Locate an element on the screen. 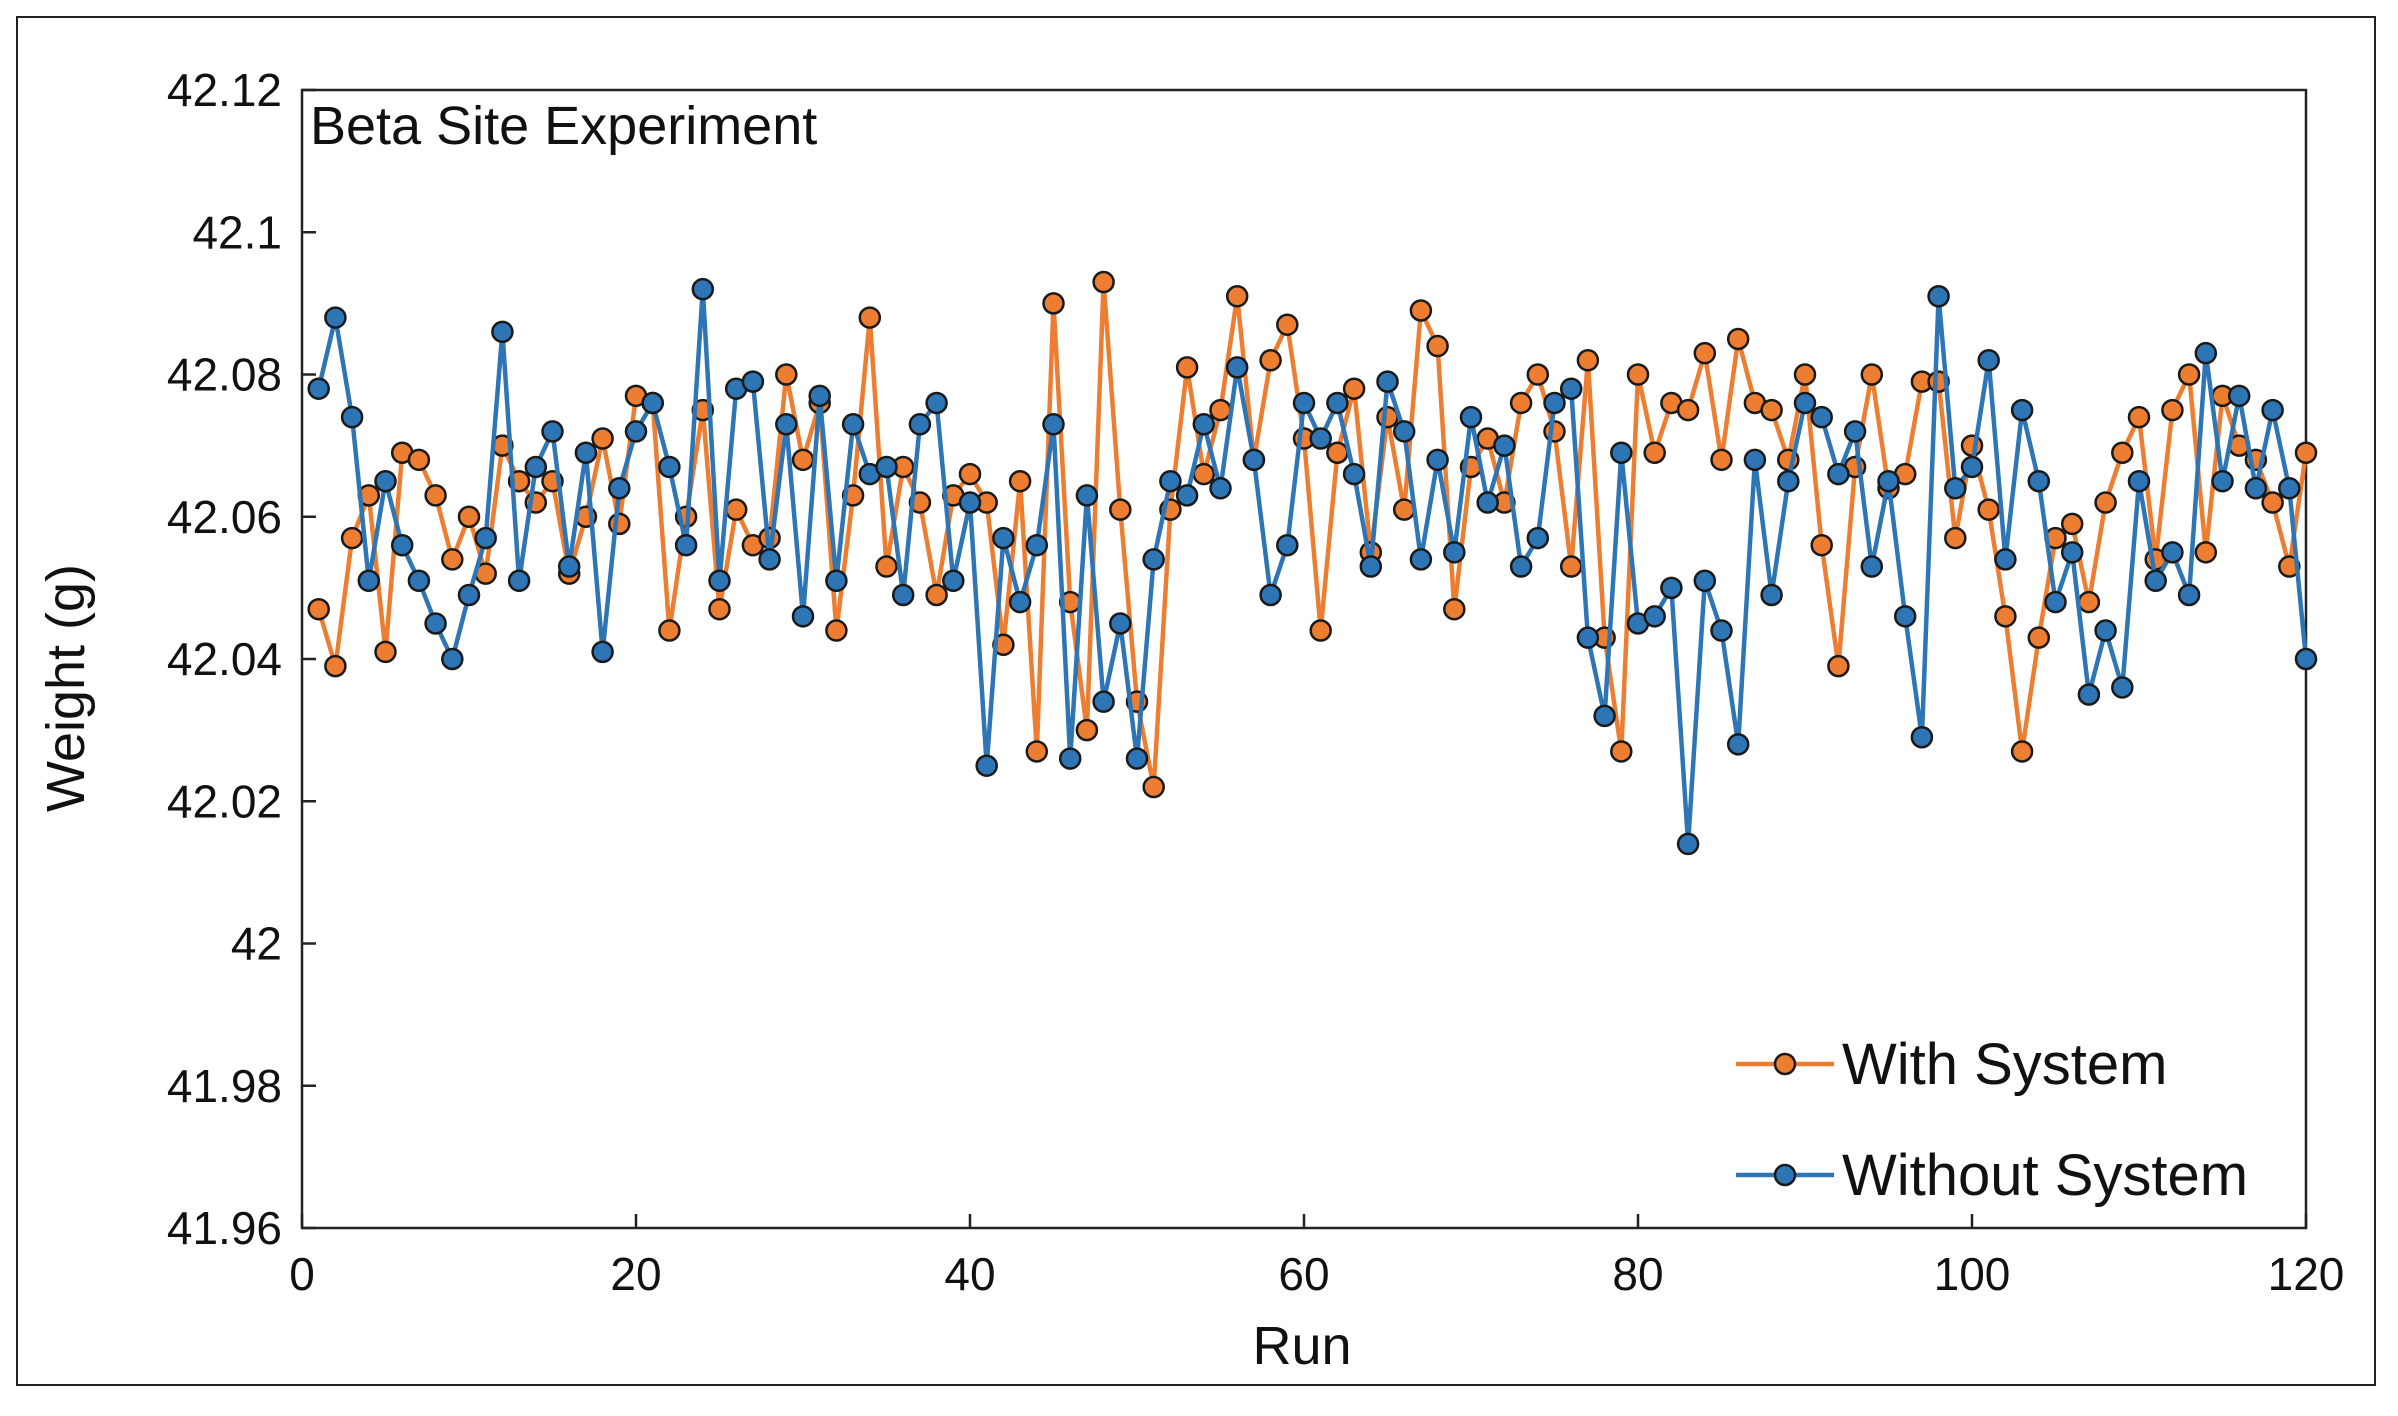  legend: With System Without System is located at coordinates (1992, 1120).